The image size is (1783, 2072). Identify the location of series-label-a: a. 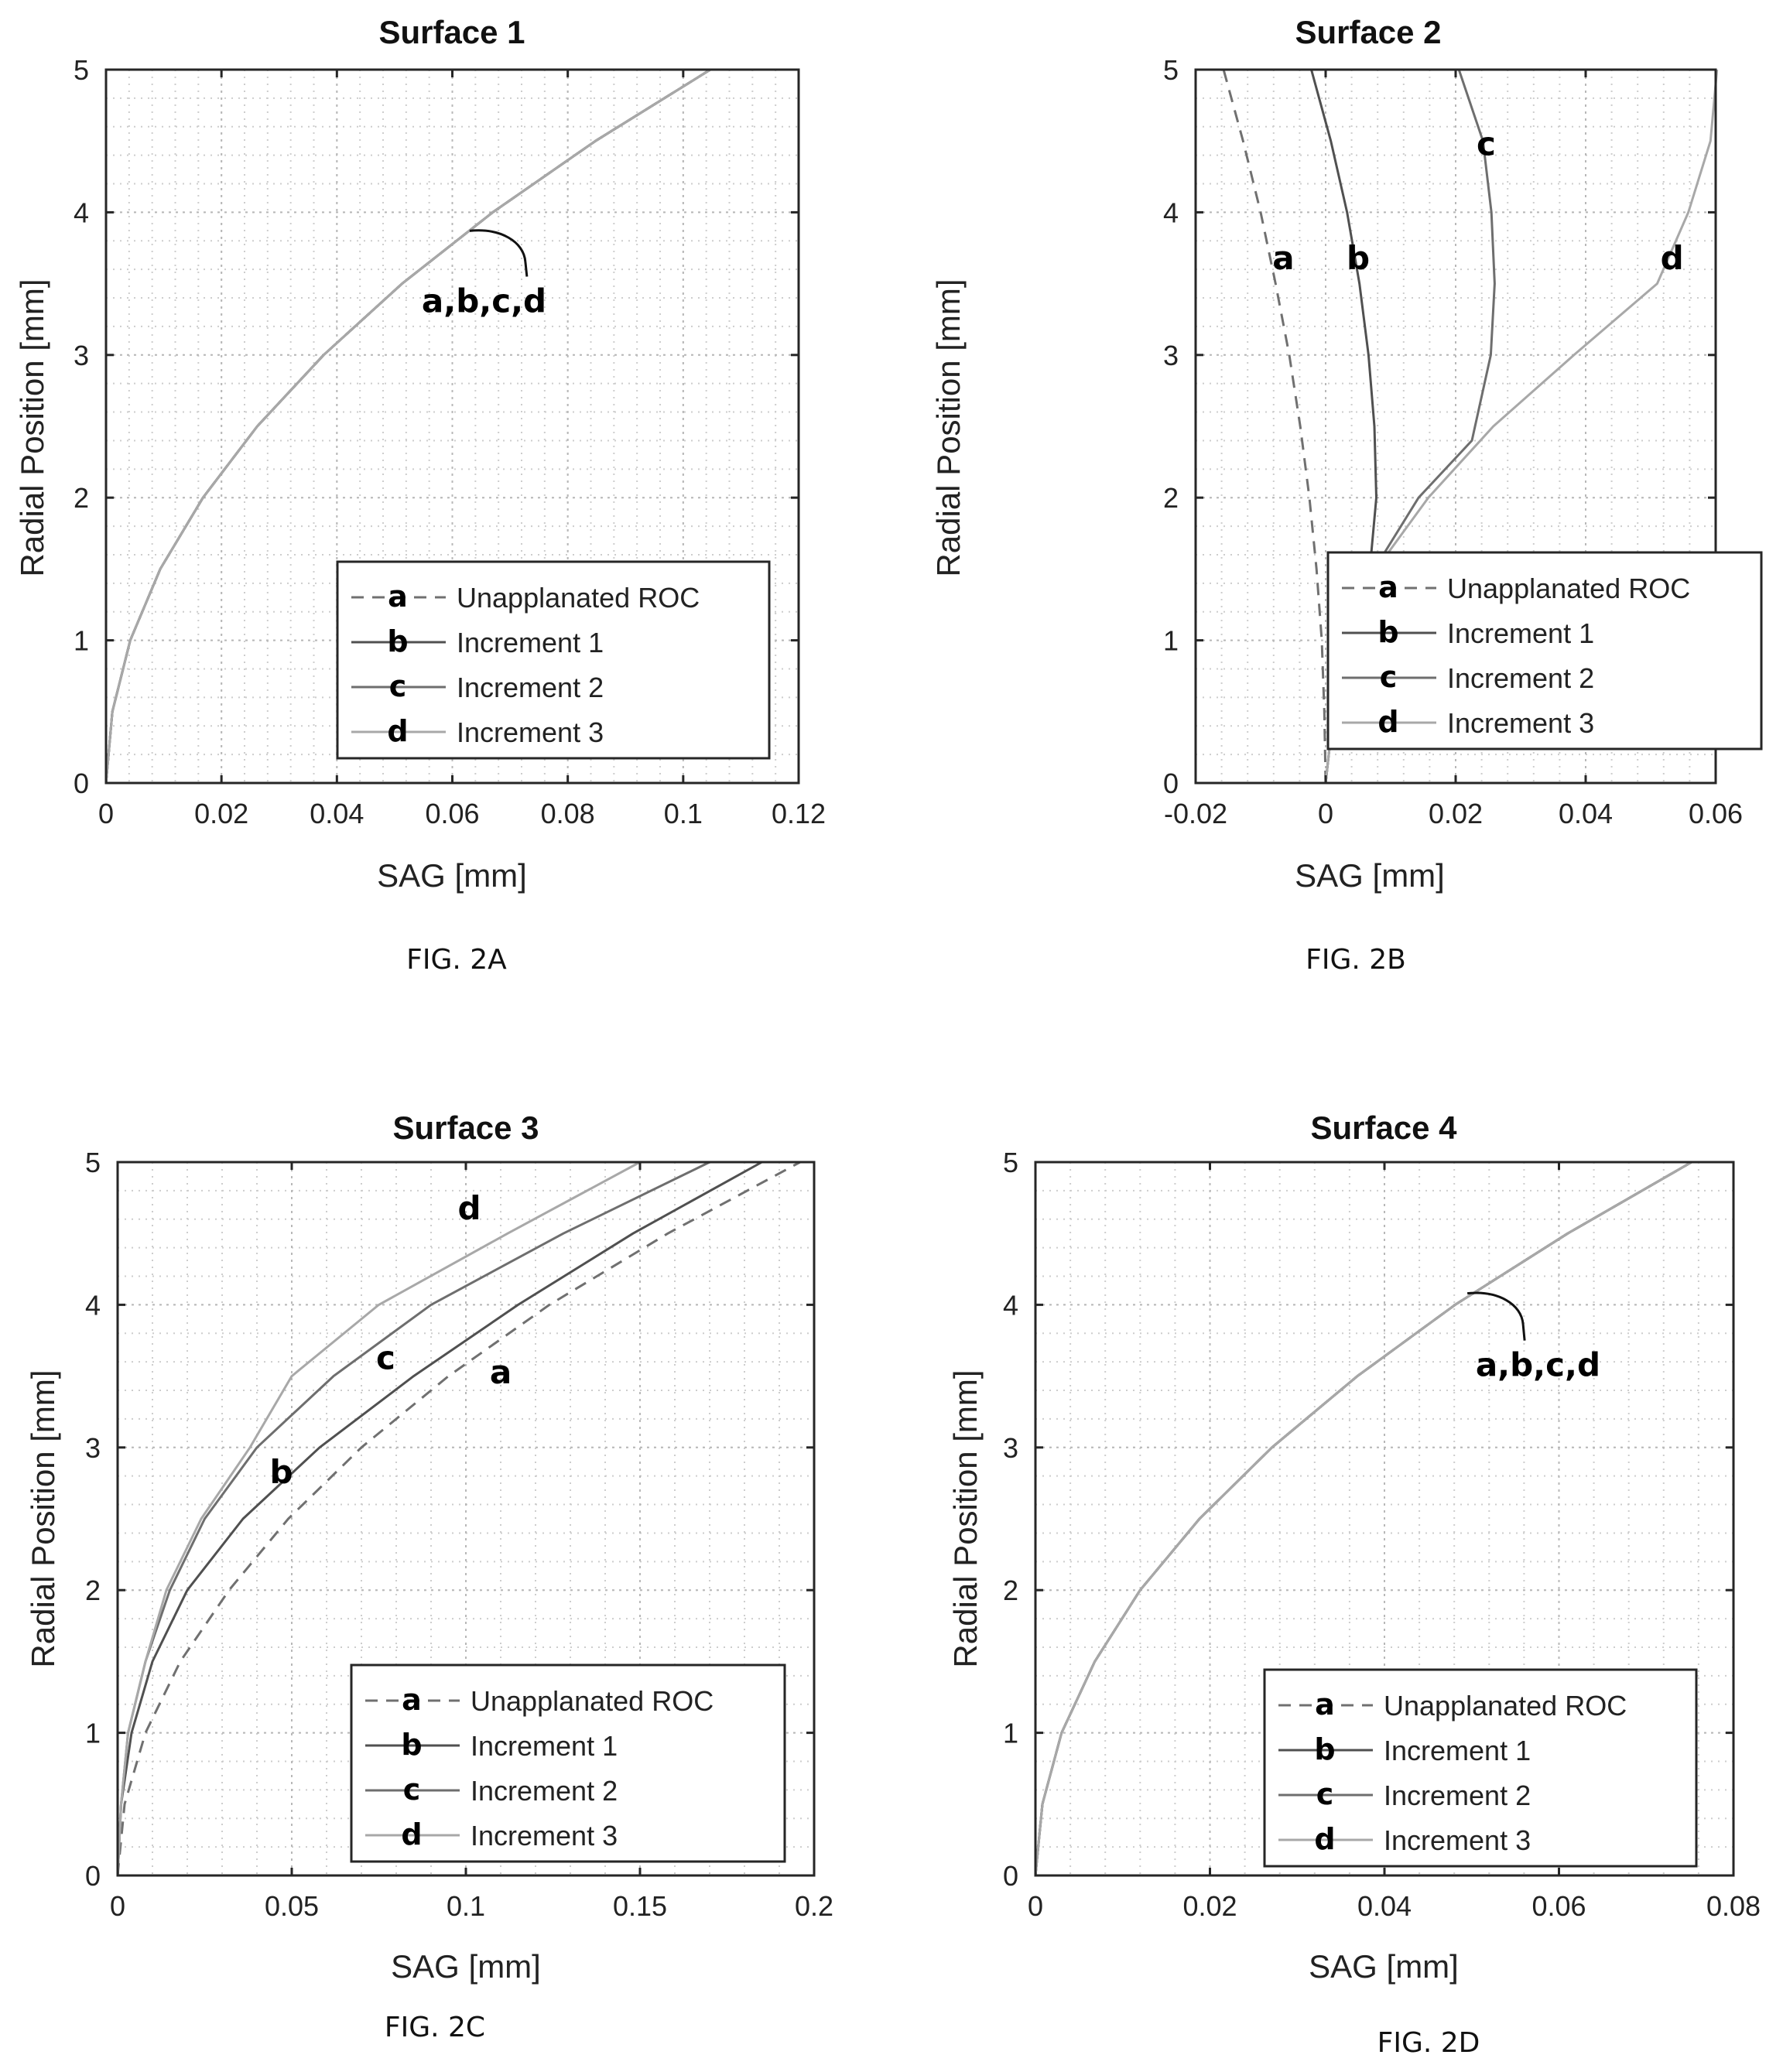
(501, 1372).